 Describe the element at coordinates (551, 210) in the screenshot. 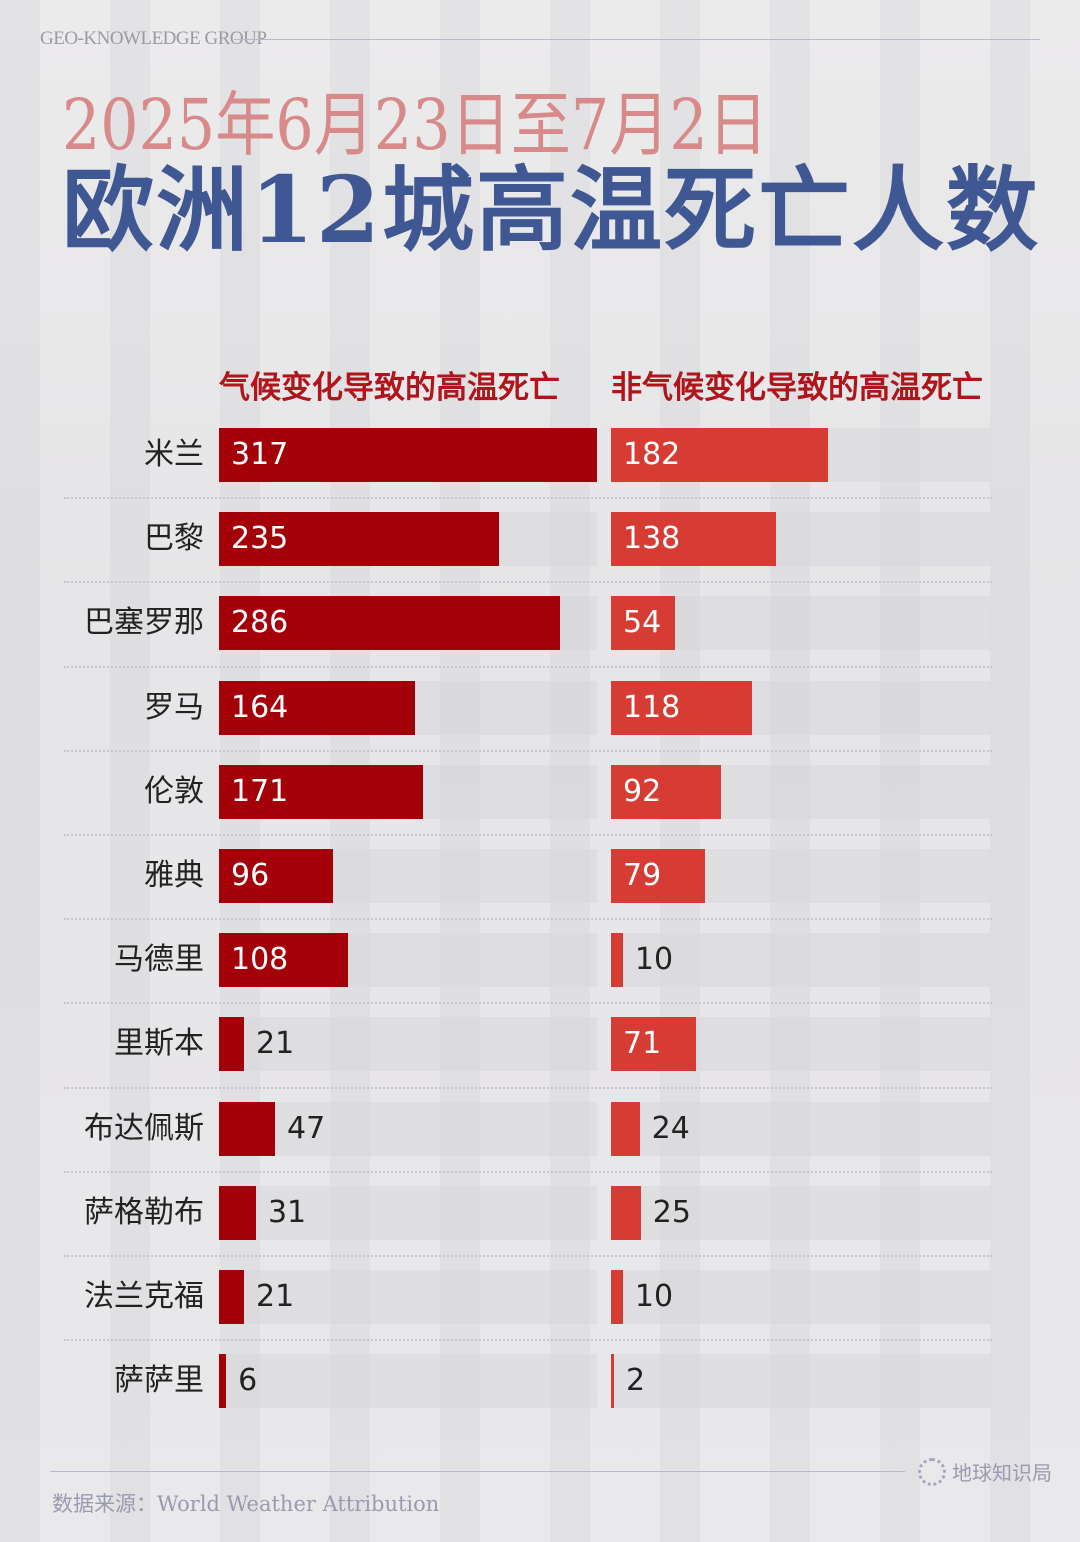

I see `chart-title: 欧洲12城高温死亡人数` at that location.